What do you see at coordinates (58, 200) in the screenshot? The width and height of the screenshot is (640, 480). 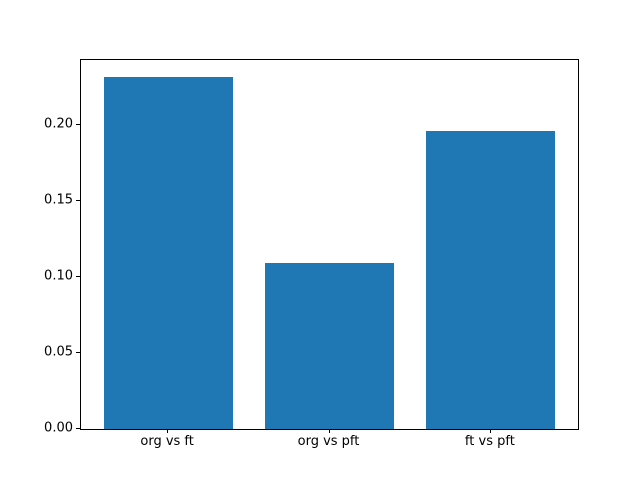 I see `y-tick-label: 0.15` at bounding box center [58, 200].